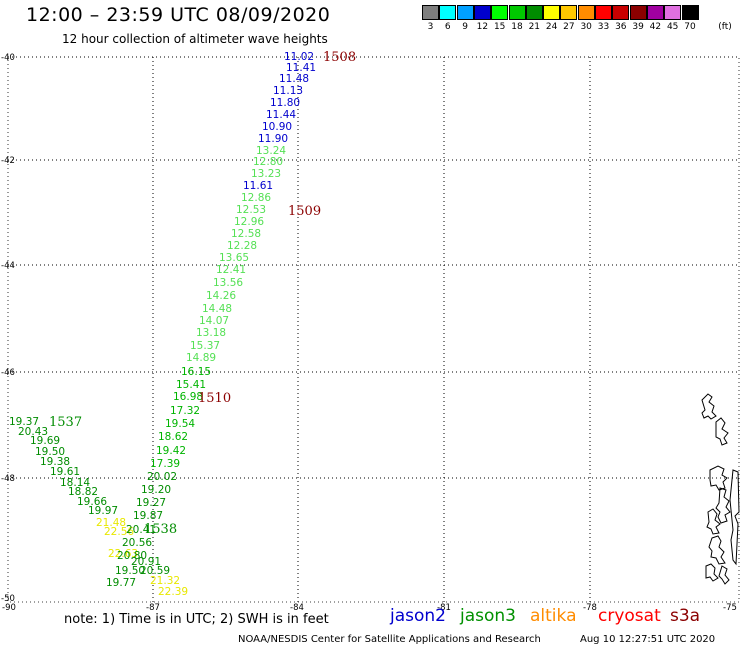 The width and height of the screenshot is (740, 650). Describe the element at coordinates (162, 477) in the screenshot. I see `swh-value: 20.02` at that location.